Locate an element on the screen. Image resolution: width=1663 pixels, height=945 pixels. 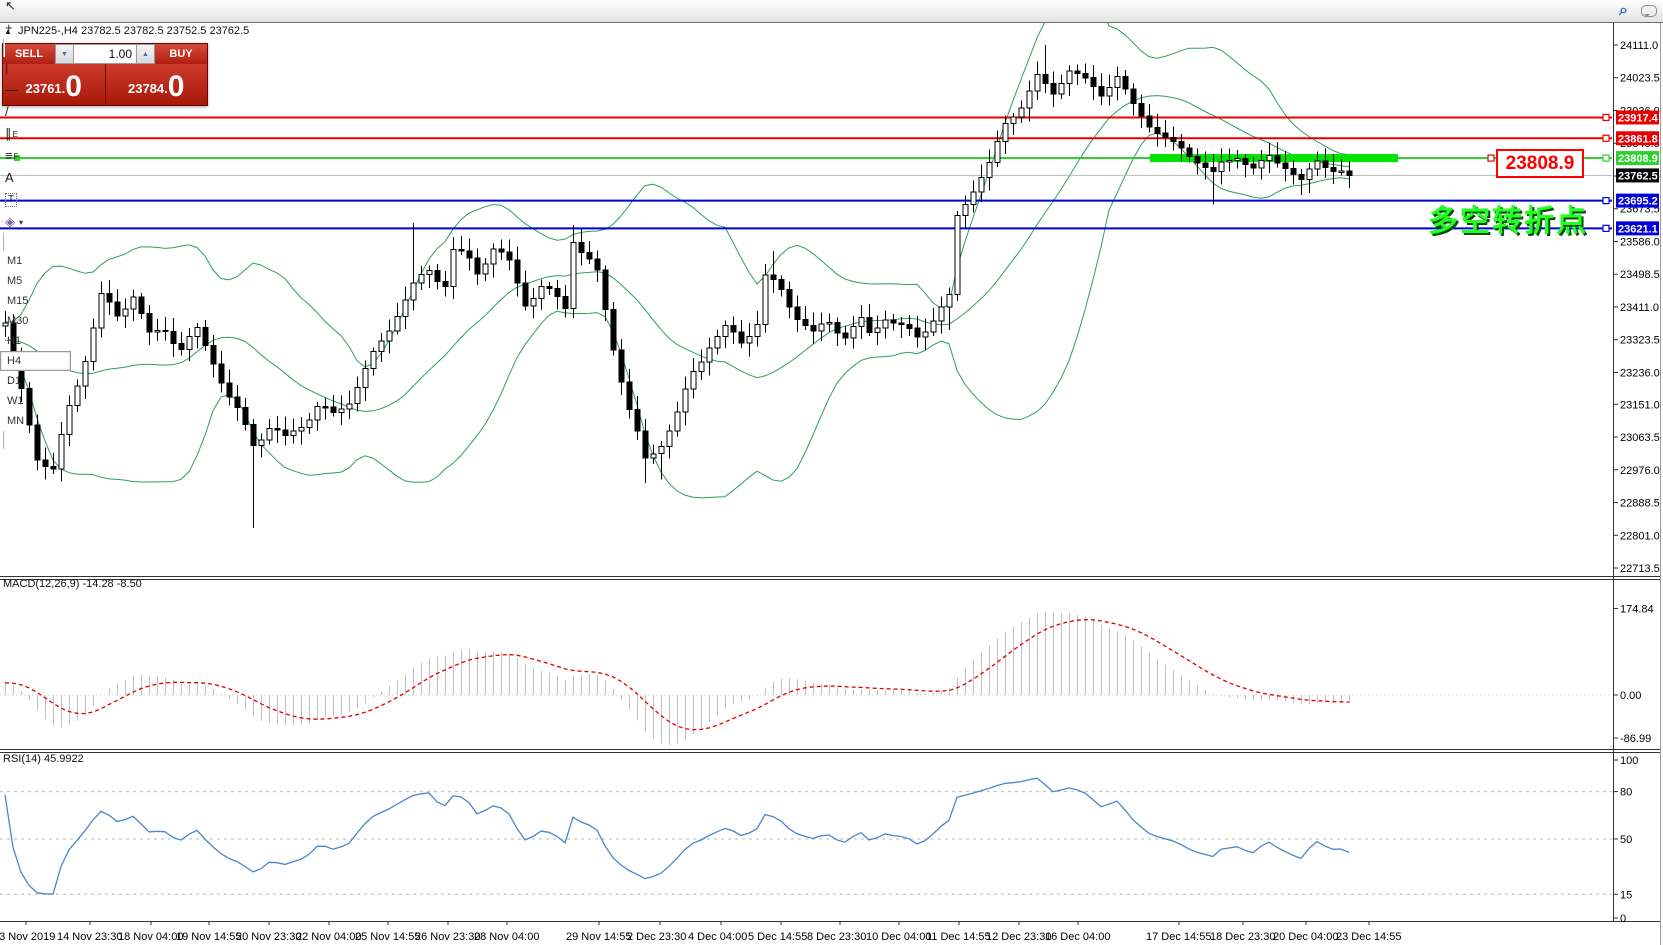
svg-text: 4 Dec 04:00 is located at coordinates (717, 937).